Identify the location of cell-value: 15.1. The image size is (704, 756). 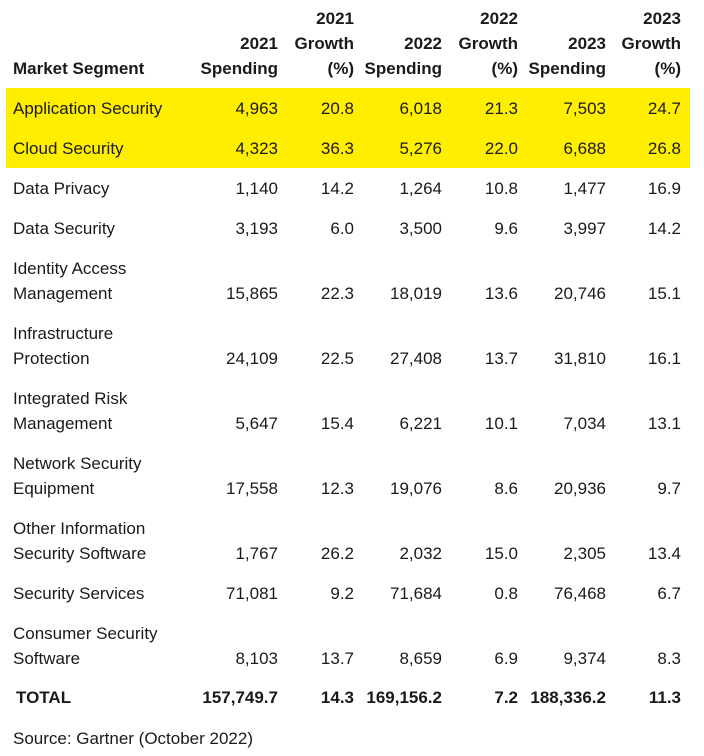
(664, 293).